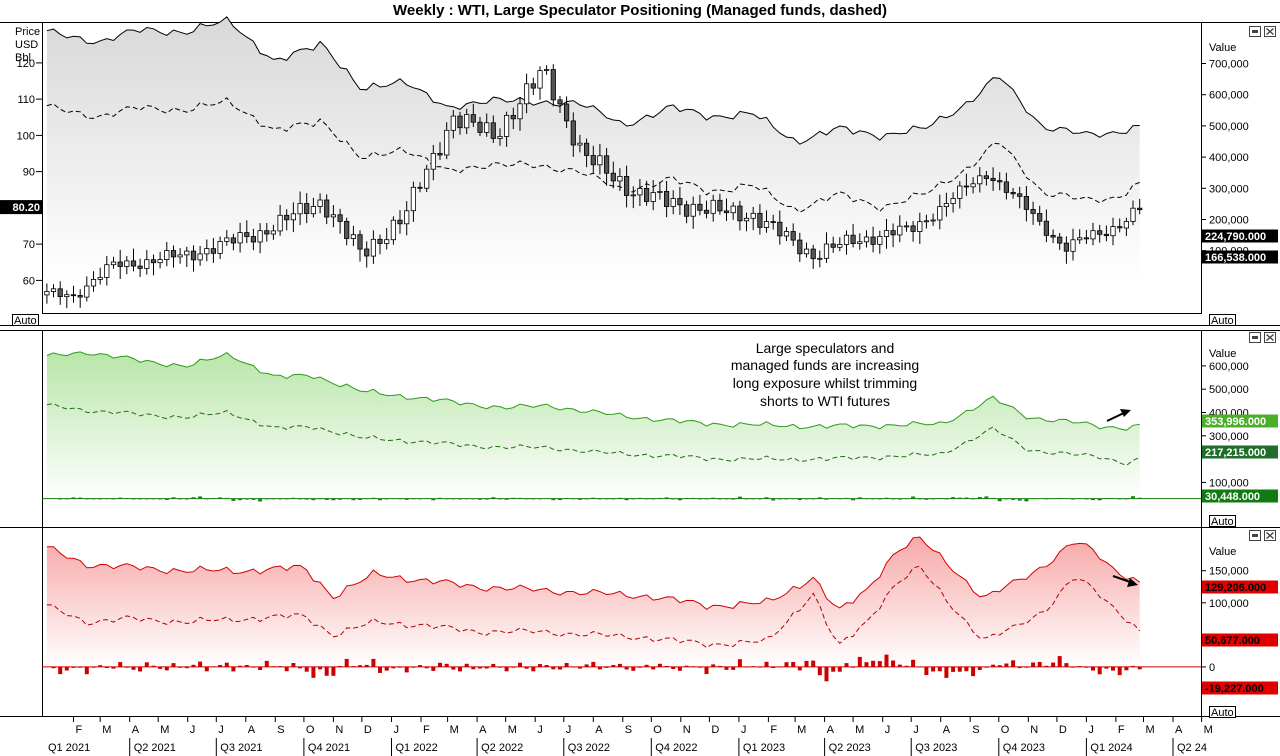 The height and width of the screenshot is (756, 1280). Describe the element at coordinates (26, 136) in the screenshot. I see `left-tick-label: 100` at that location.